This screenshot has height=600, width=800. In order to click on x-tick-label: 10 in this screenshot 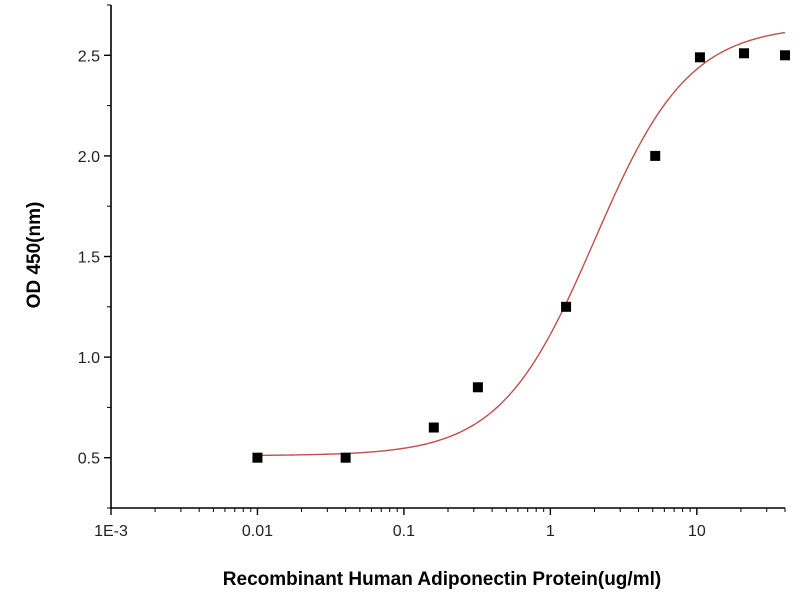, I will do `click(697, 531)`.